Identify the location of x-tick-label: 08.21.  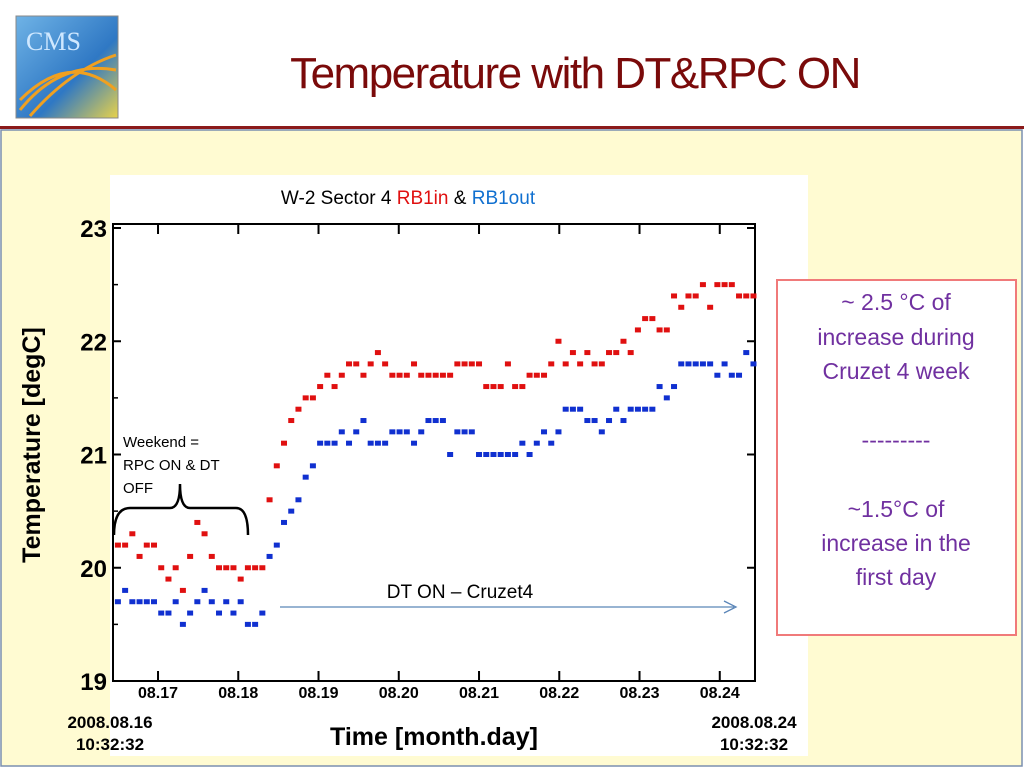
(479, 693).